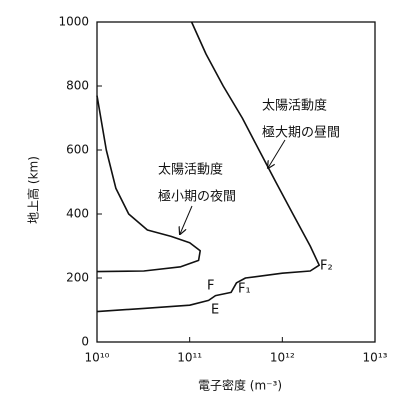  Describe the element at coordinates (77, 214) in the screenshot. I see `y-tick-label: 400` at that location.